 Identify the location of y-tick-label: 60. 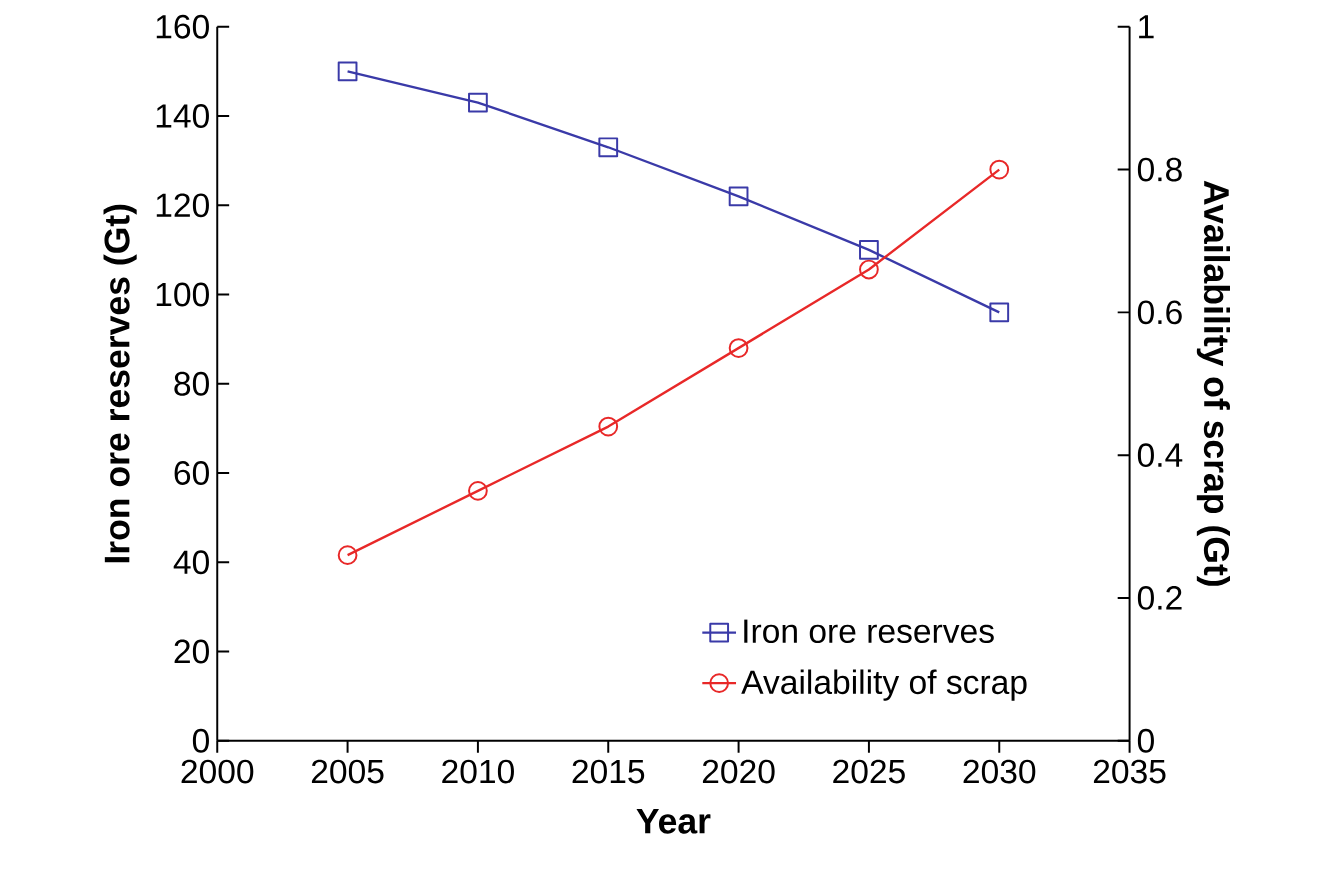
(191, 472).